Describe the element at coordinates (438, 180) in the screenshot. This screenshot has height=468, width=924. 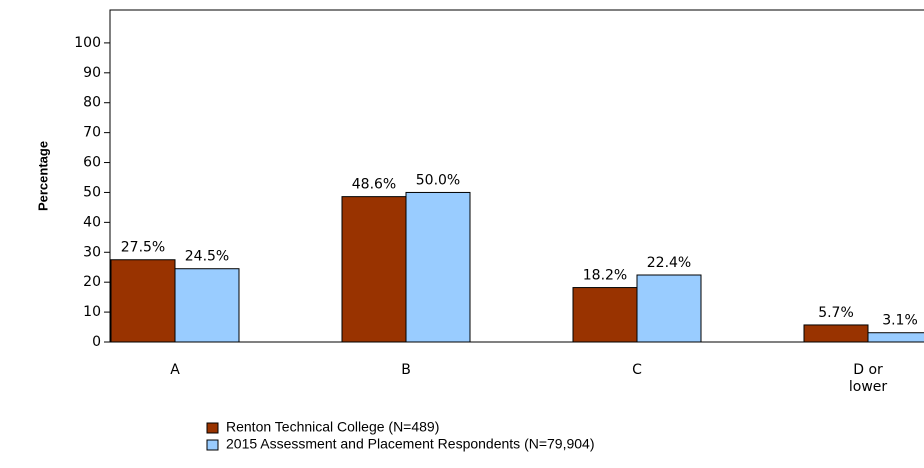
I see `value-label: 50.0%` at that location.